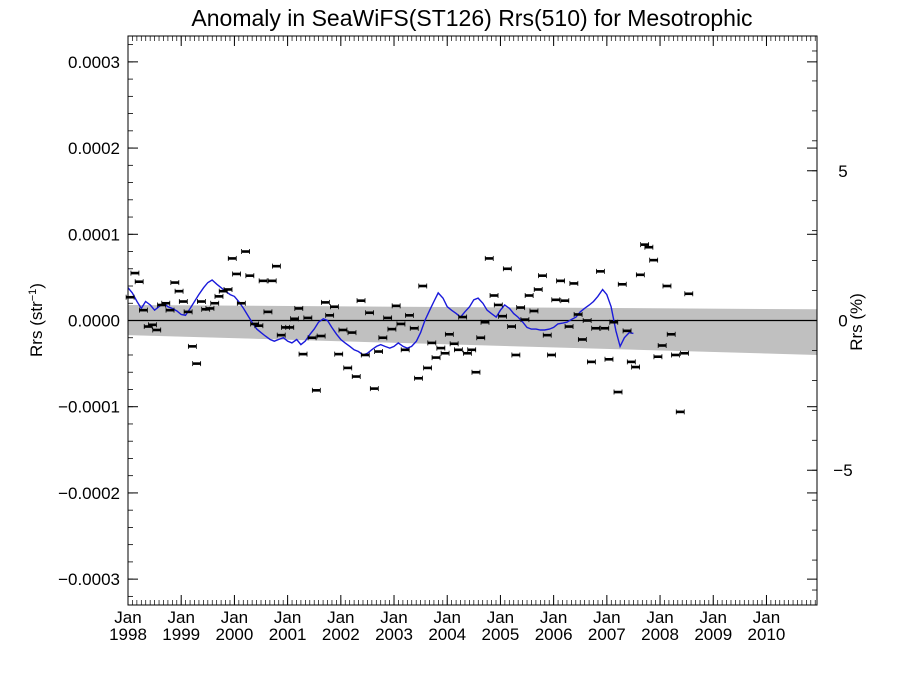 The height and width of the screenshot is (675, 900). What do you see at coordinates (94, 62) in the screenshot?
I see `y-tick-label: 0.0003` at bounding box center [94, 62].